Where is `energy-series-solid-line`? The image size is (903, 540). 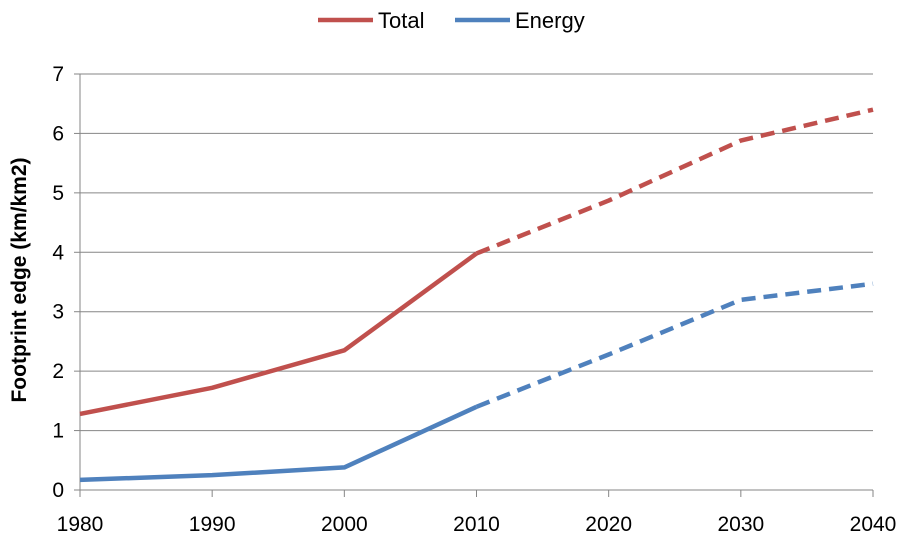 energy-series-solid-line is located at coordinates (278, 443).